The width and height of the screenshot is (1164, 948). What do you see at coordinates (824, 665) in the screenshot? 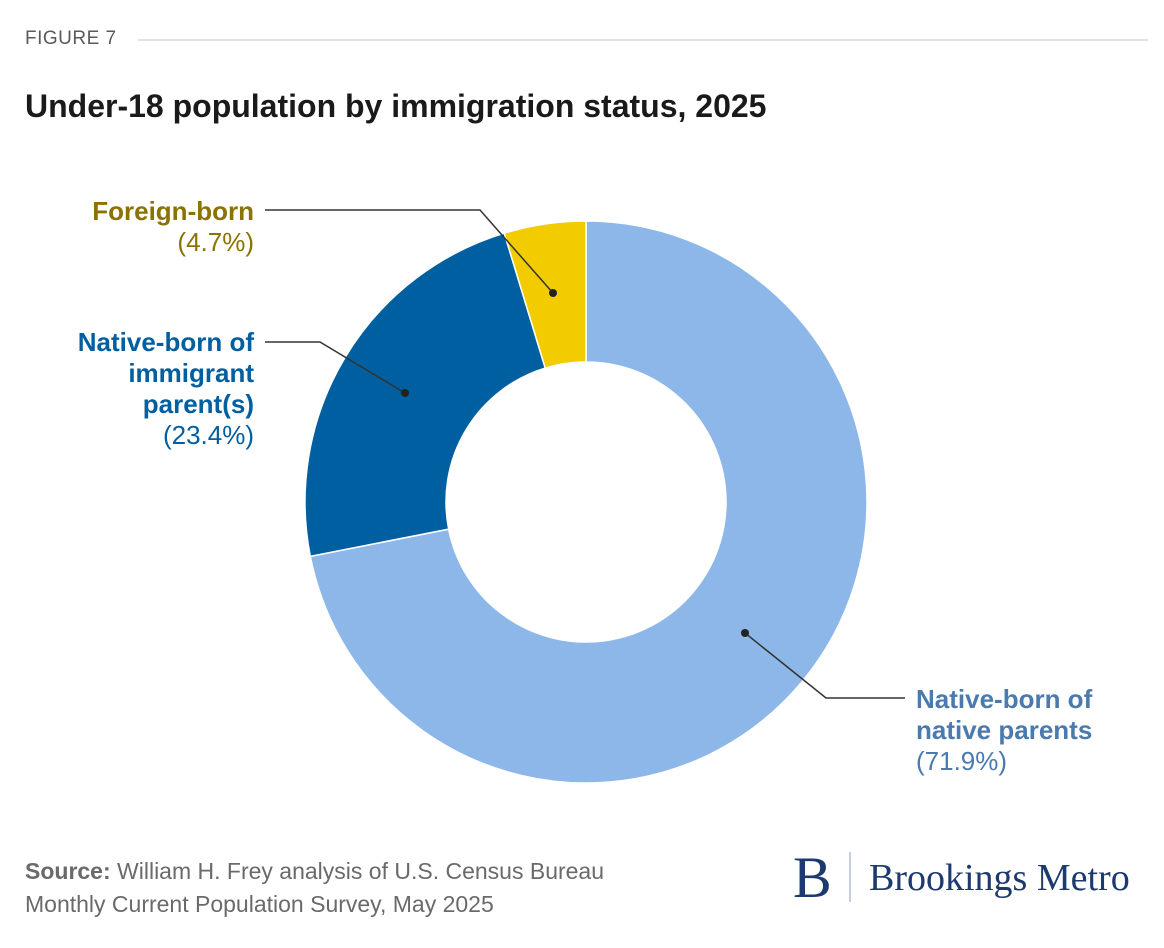
I see `leader-native` at bounding box center [824, 665].